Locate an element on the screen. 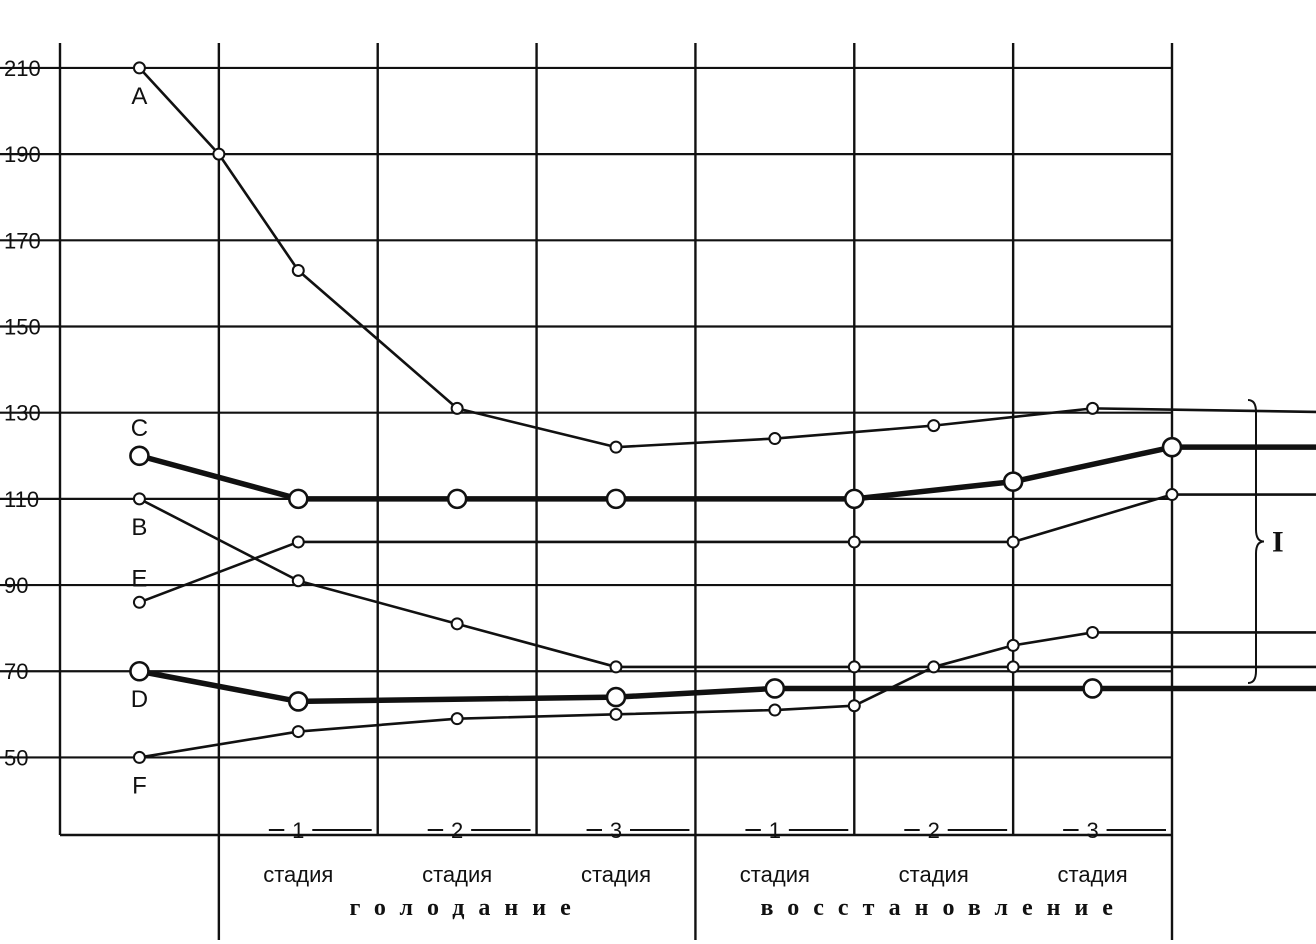  y-tick-label: 110 is located at coordinates (21, 499).